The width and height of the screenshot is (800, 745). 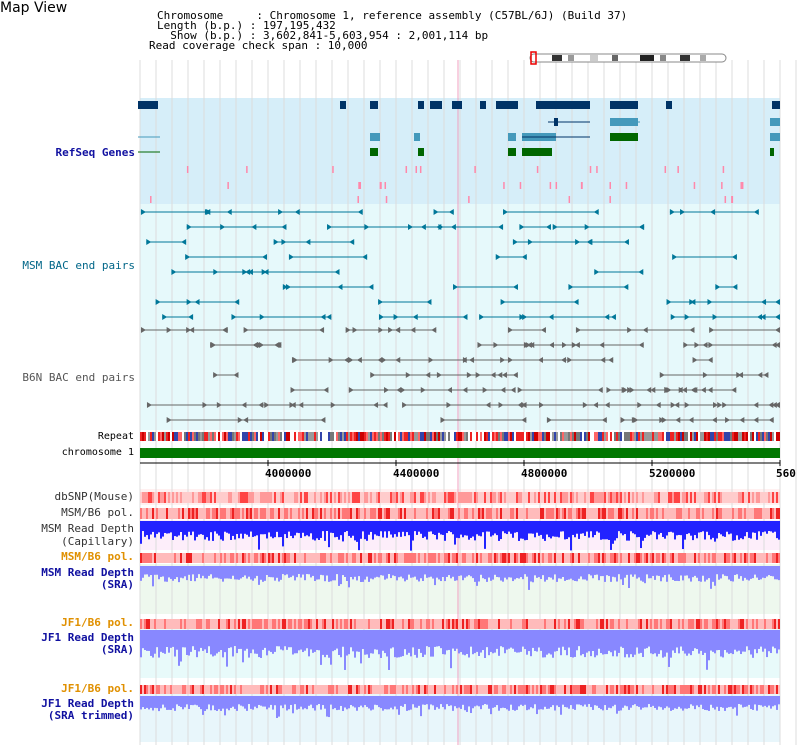 I want to click on msm-bac-end-marker, so click(x=429, y=302).